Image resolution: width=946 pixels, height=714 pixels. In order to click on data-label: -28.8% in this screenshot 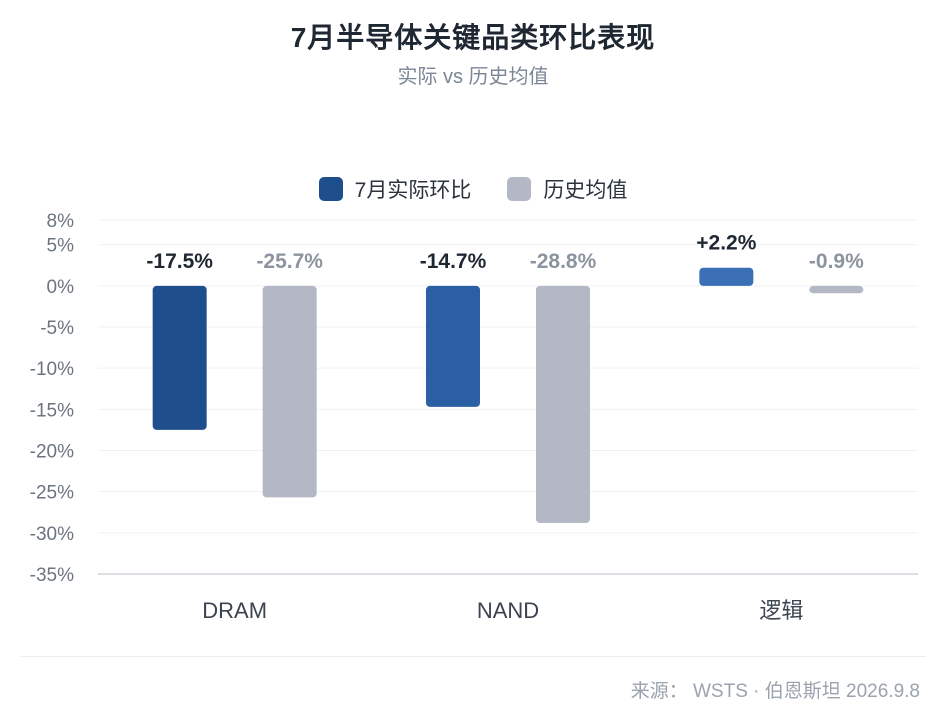, I will do `click(563, 261)`.